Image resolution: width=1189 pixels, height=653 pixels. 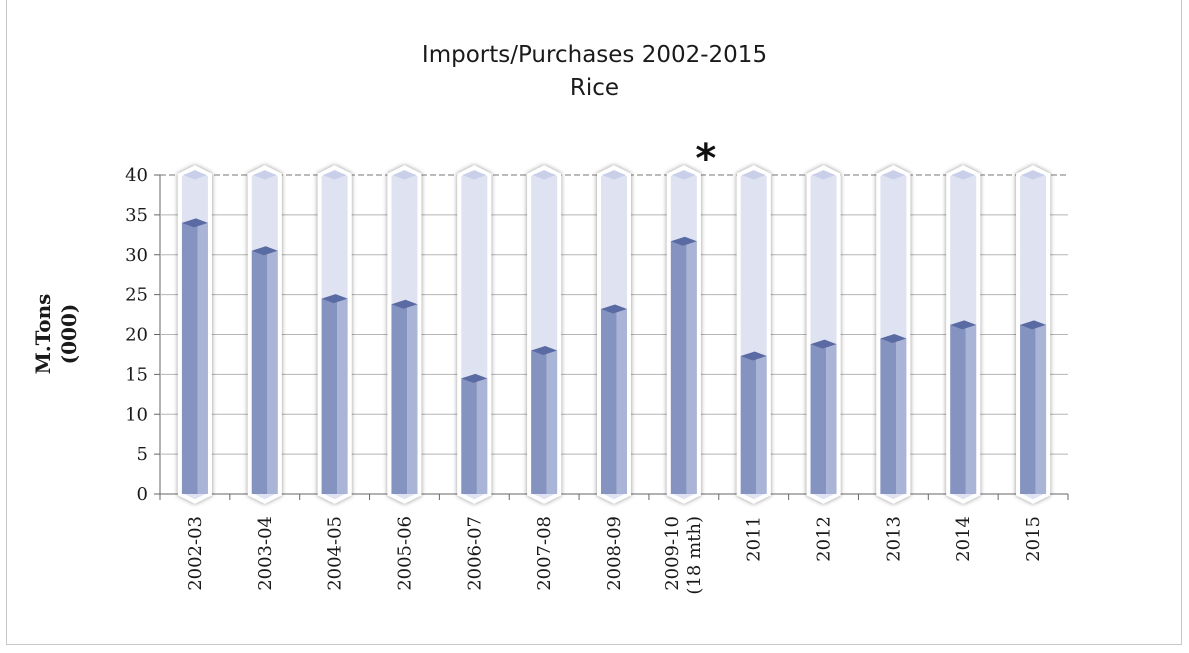 What do you see at coordinates (56, 334) in the screenshot?
I see `y-axis-title: M.Tons (000)` at bounding box center [56, 334].